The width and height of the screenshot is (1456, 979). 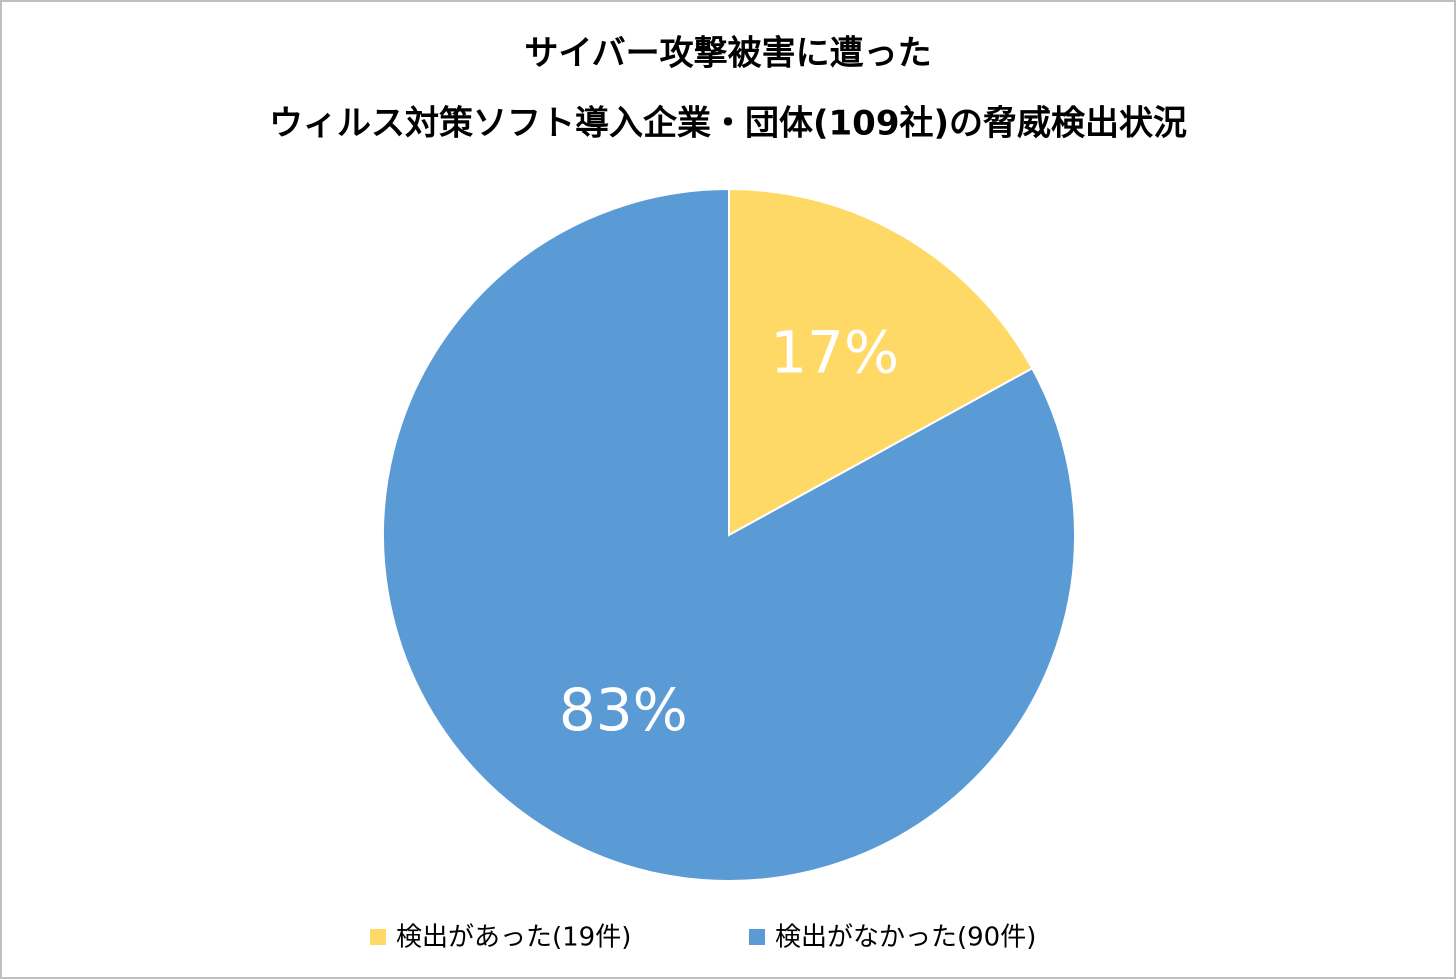 I want to click on legend-label: 検出があった(19件), so click(x=513, y=938).